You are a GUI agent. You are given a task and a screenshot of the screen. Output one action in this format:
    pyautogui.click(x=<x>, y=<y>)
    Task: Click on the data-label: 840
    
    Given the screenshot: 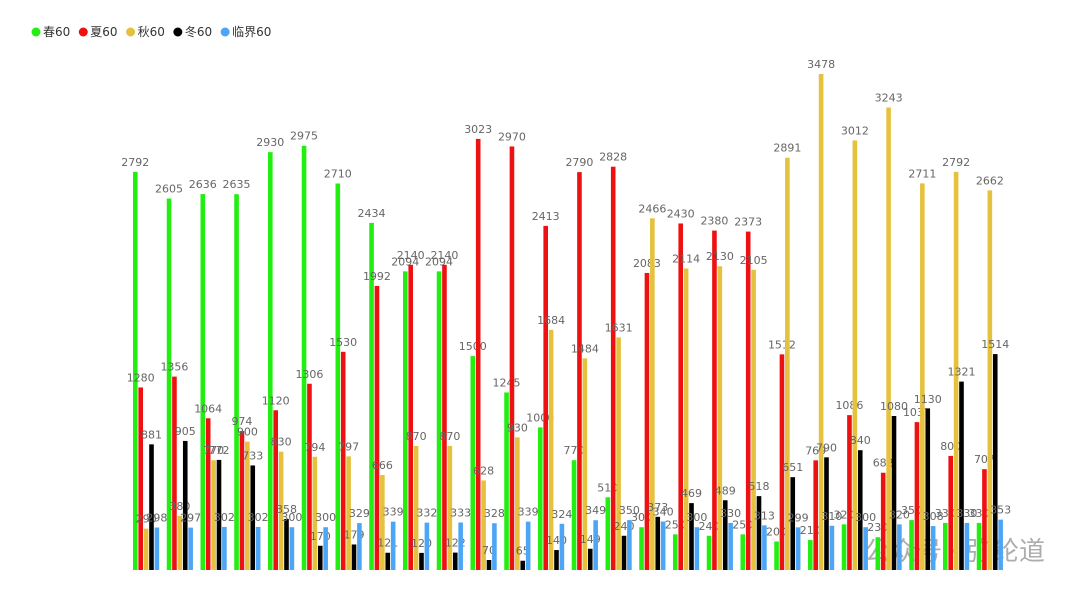 What is the action you would take?
    pyautogui.click(x=860, y=440)
    